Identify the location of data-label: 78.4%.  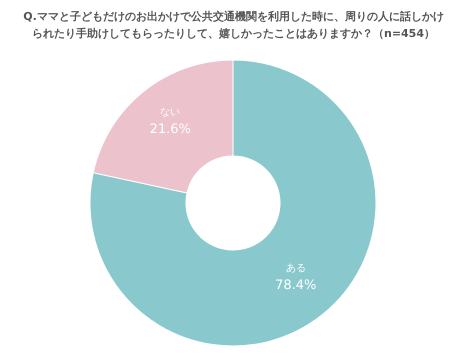
(295, 285).